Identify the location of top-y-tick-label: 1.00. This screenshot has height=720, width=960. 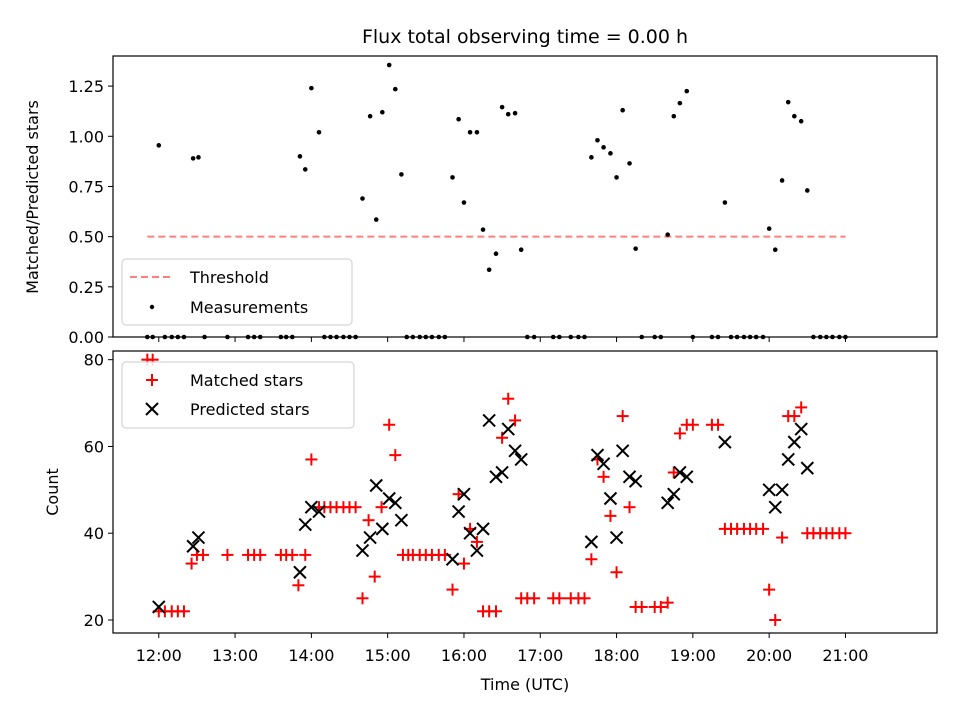
(86, 136).